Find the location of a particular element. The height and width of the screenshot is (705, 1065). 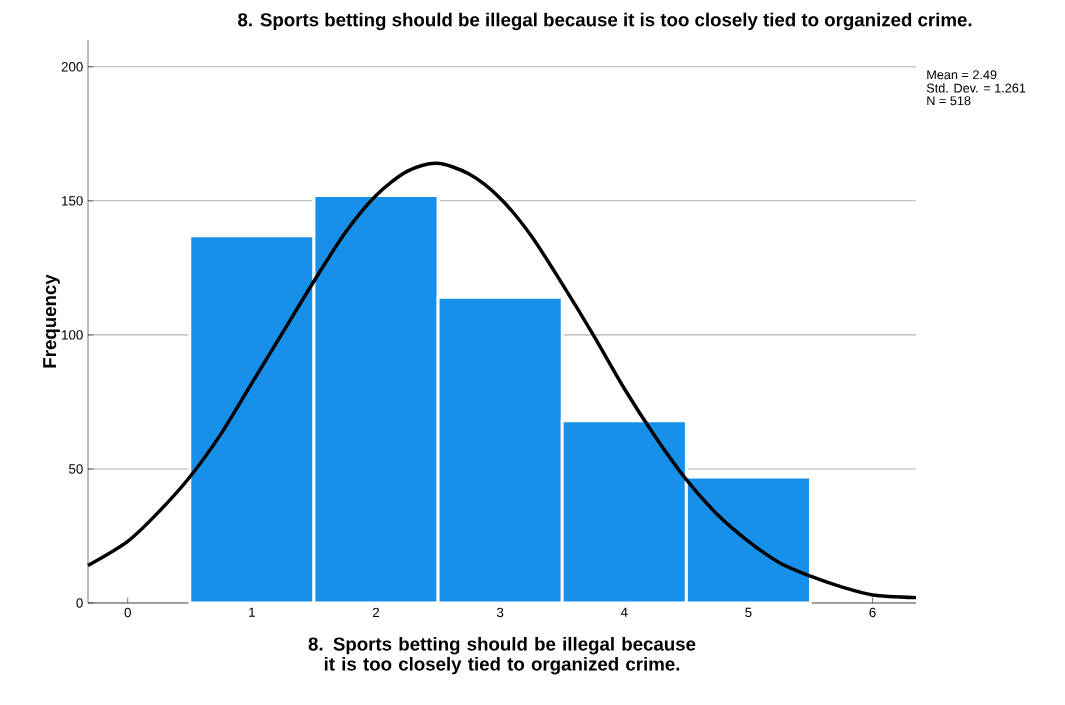

y-tick-label: 200 is located at coordinates (72, 67).